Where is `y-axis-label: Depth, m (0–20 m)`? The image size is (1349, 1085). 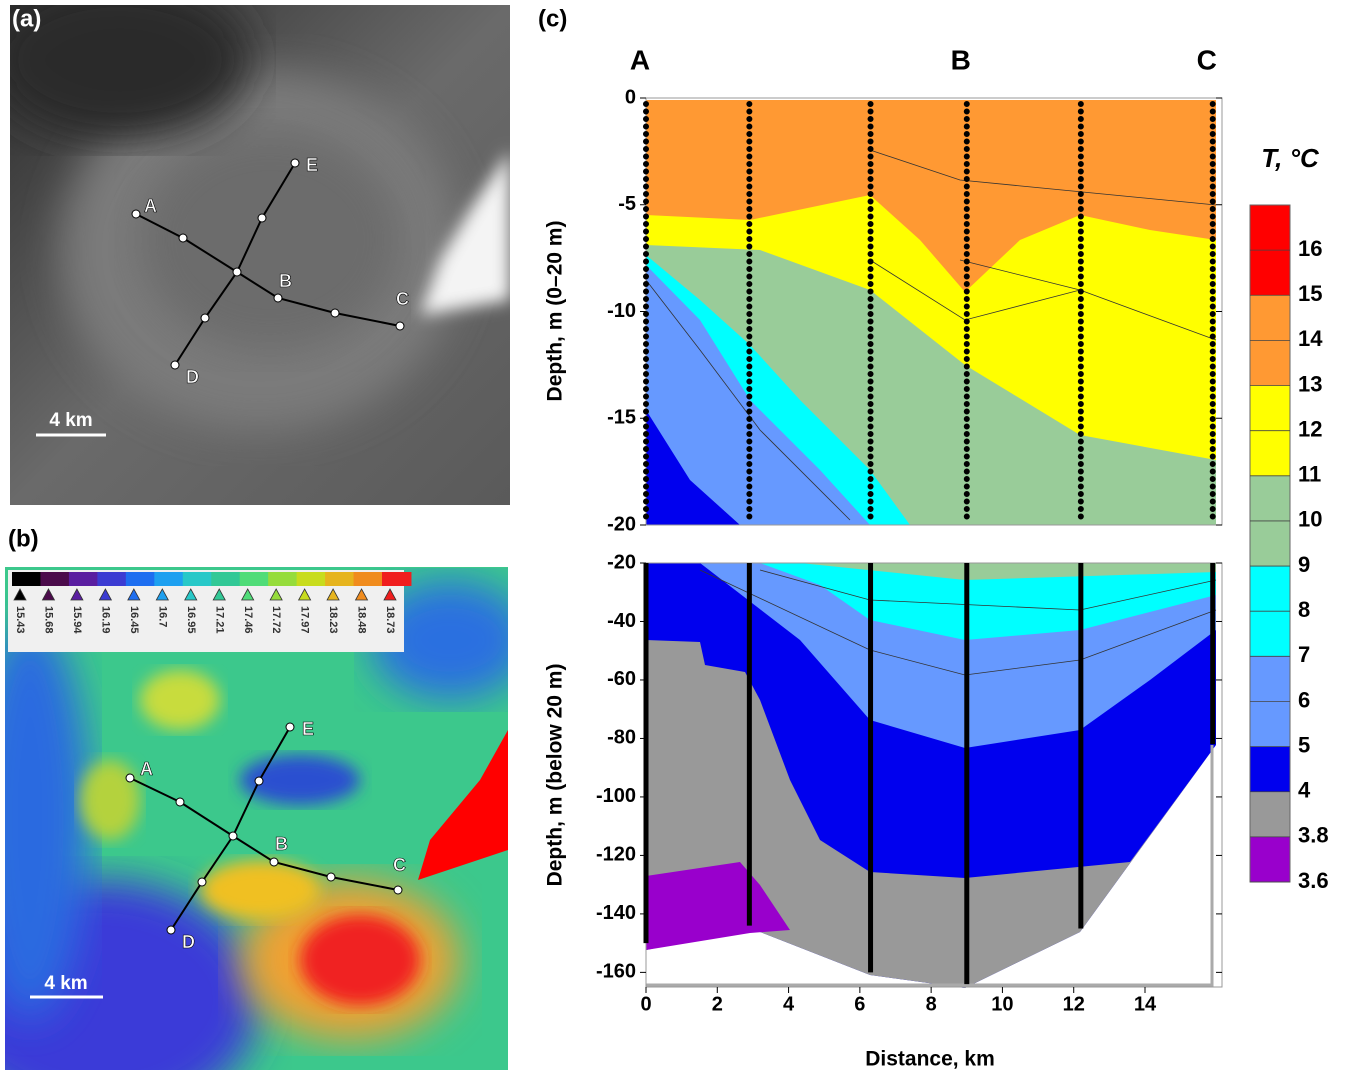 y-axis-label: Depth, m (0–20 m) is located at coordinates (555, 311).